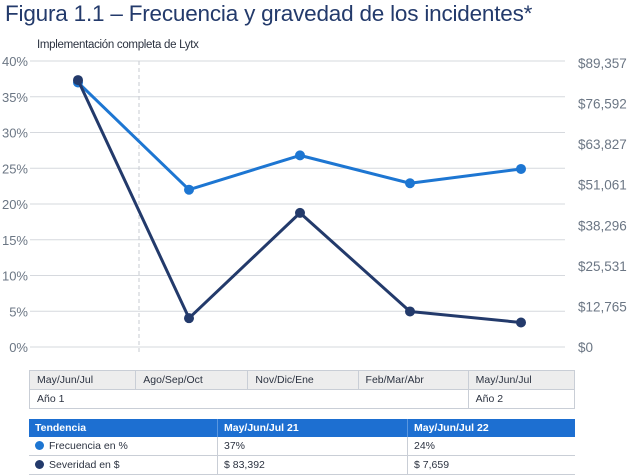 This screenshot has height=475, width=642. Describe the element at coordinates (82, 380) in the screenshot. I see `period-label-0: May/Jun/Jul` at that location.